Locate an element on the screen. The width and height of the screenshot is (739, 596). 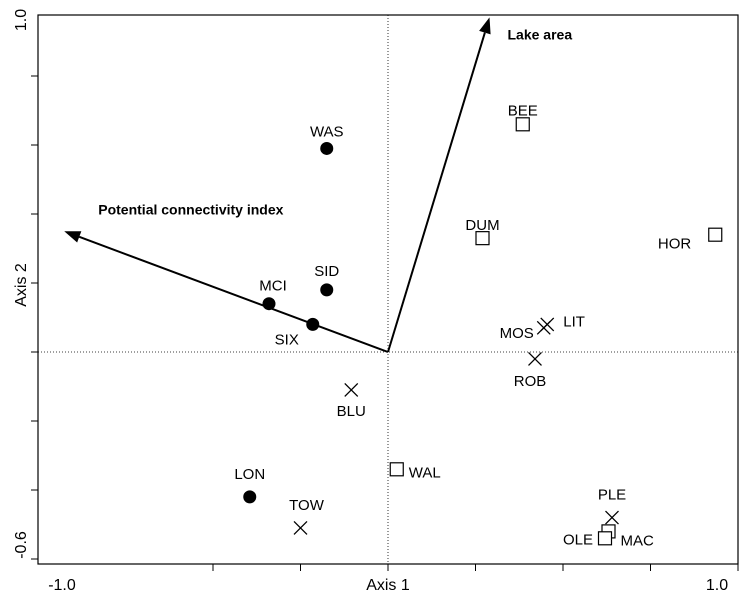
y-axis-label: Axis 2 is located at coordinates (21, 285).